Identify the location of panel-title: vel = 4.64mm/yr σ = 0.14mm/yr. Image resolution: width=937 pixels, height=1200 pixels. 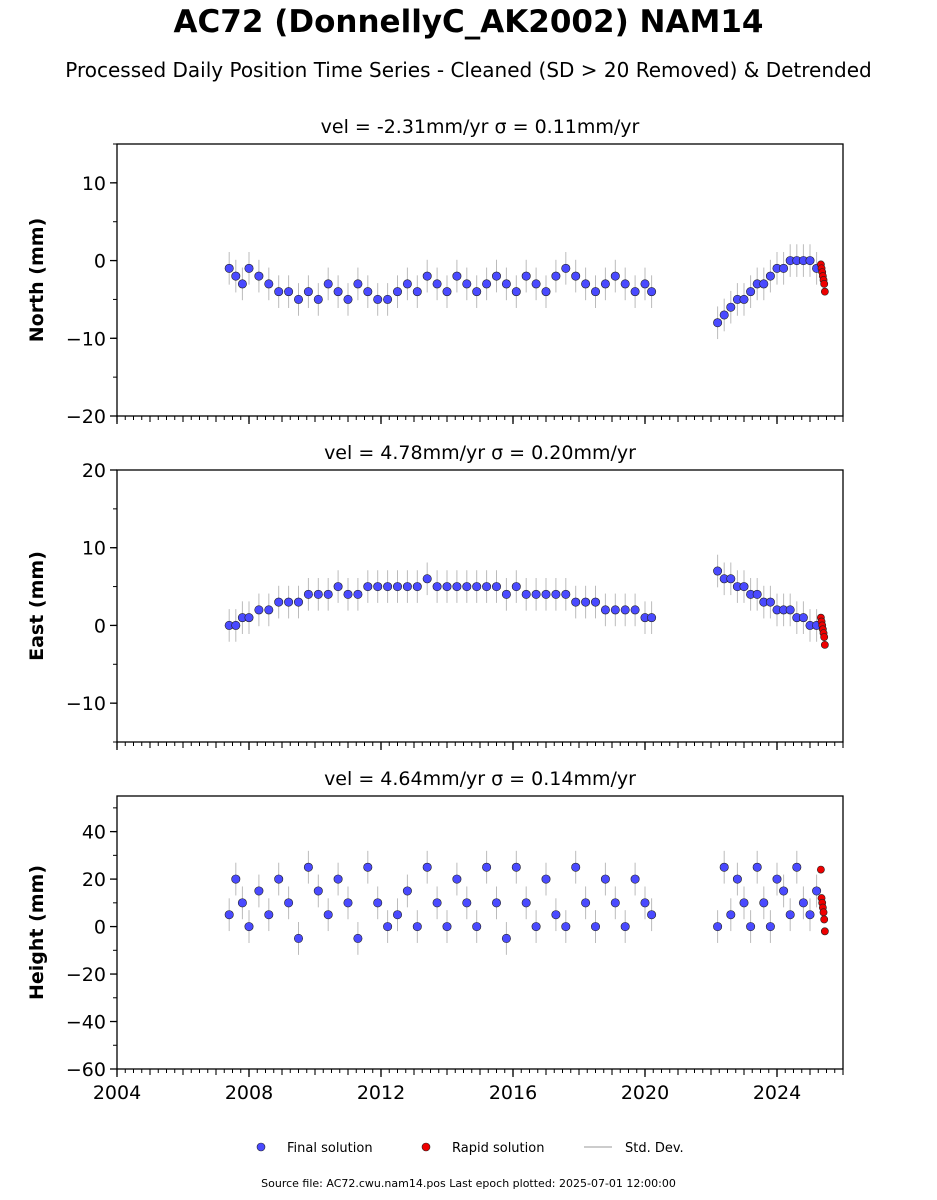
(480, 779).